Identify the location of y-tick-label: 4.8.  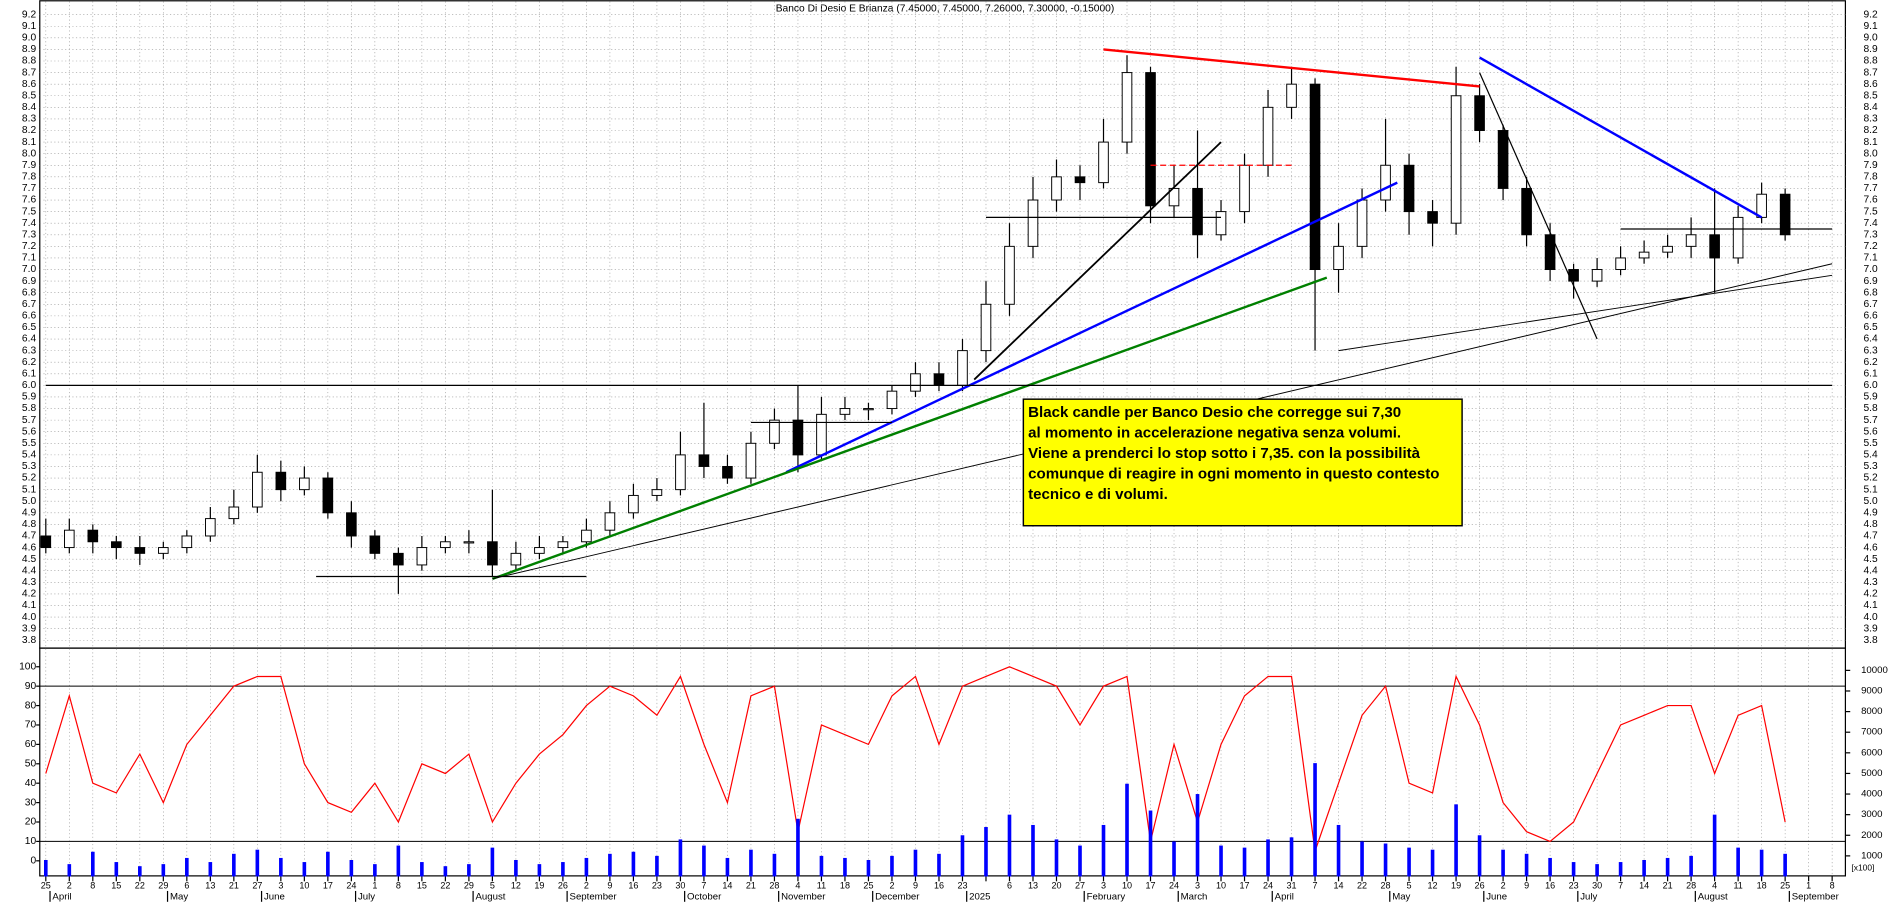
(29, 524).